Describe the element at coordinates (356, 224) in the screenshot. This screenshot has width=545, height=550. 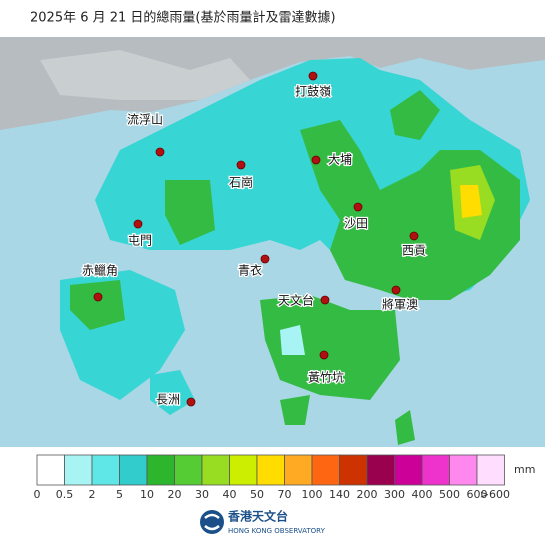
I see `station-label: 沙田` at that location.